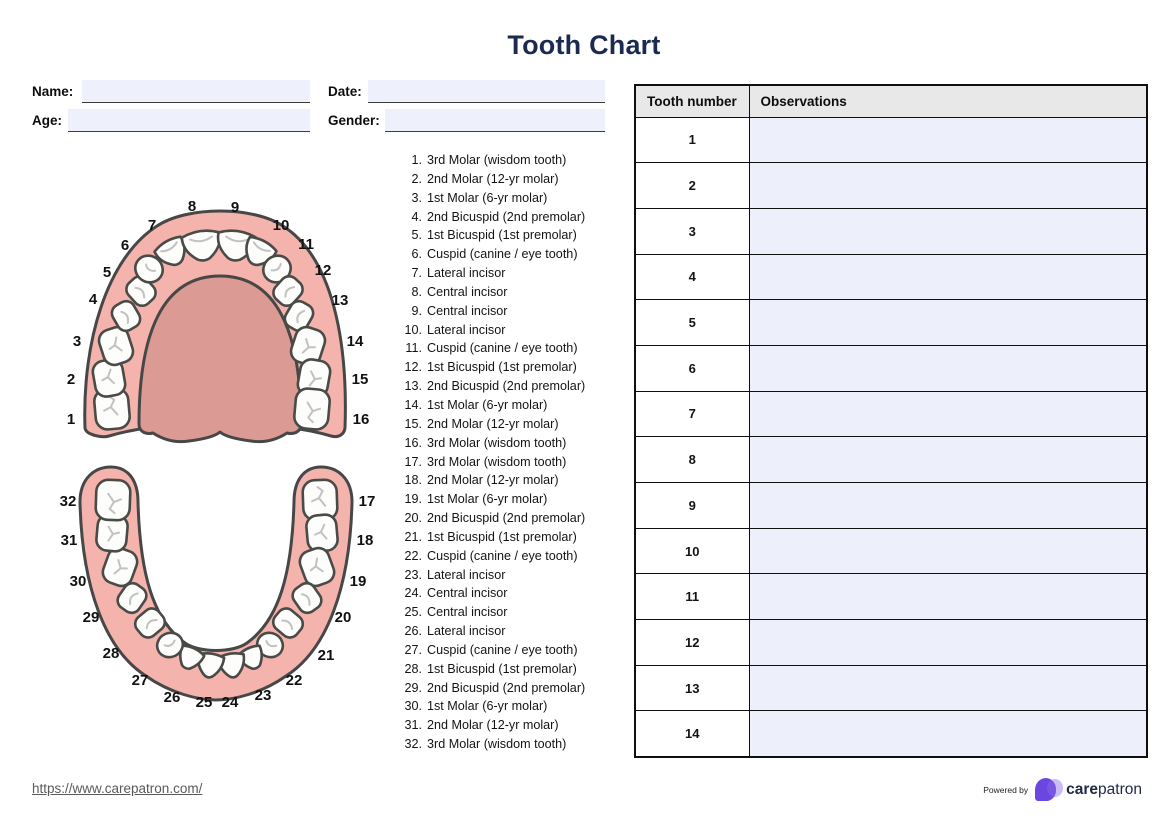  I want to click on list-item: 19. 1st Molar (6-yr molar), so click(488, 499).